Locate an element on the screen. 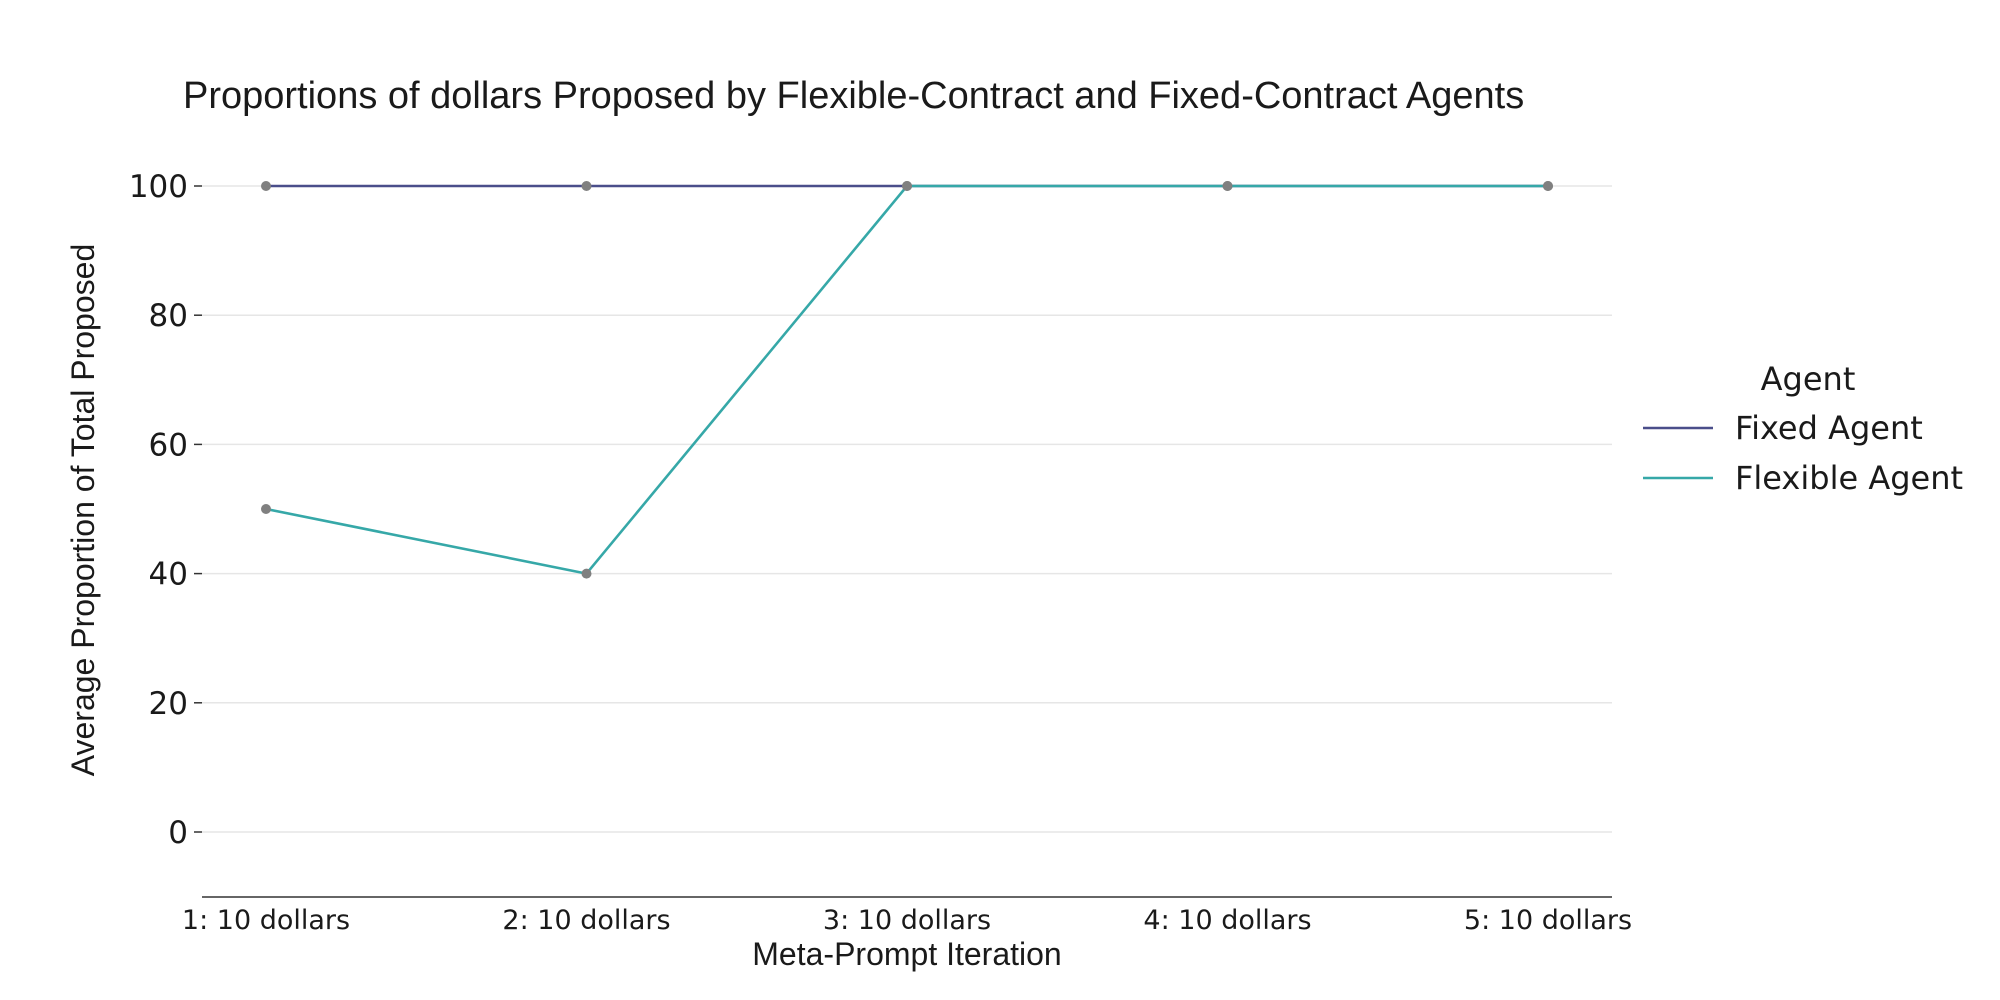  x-tick-label: 2: 10 dollars is located at coordinates (586, 920).